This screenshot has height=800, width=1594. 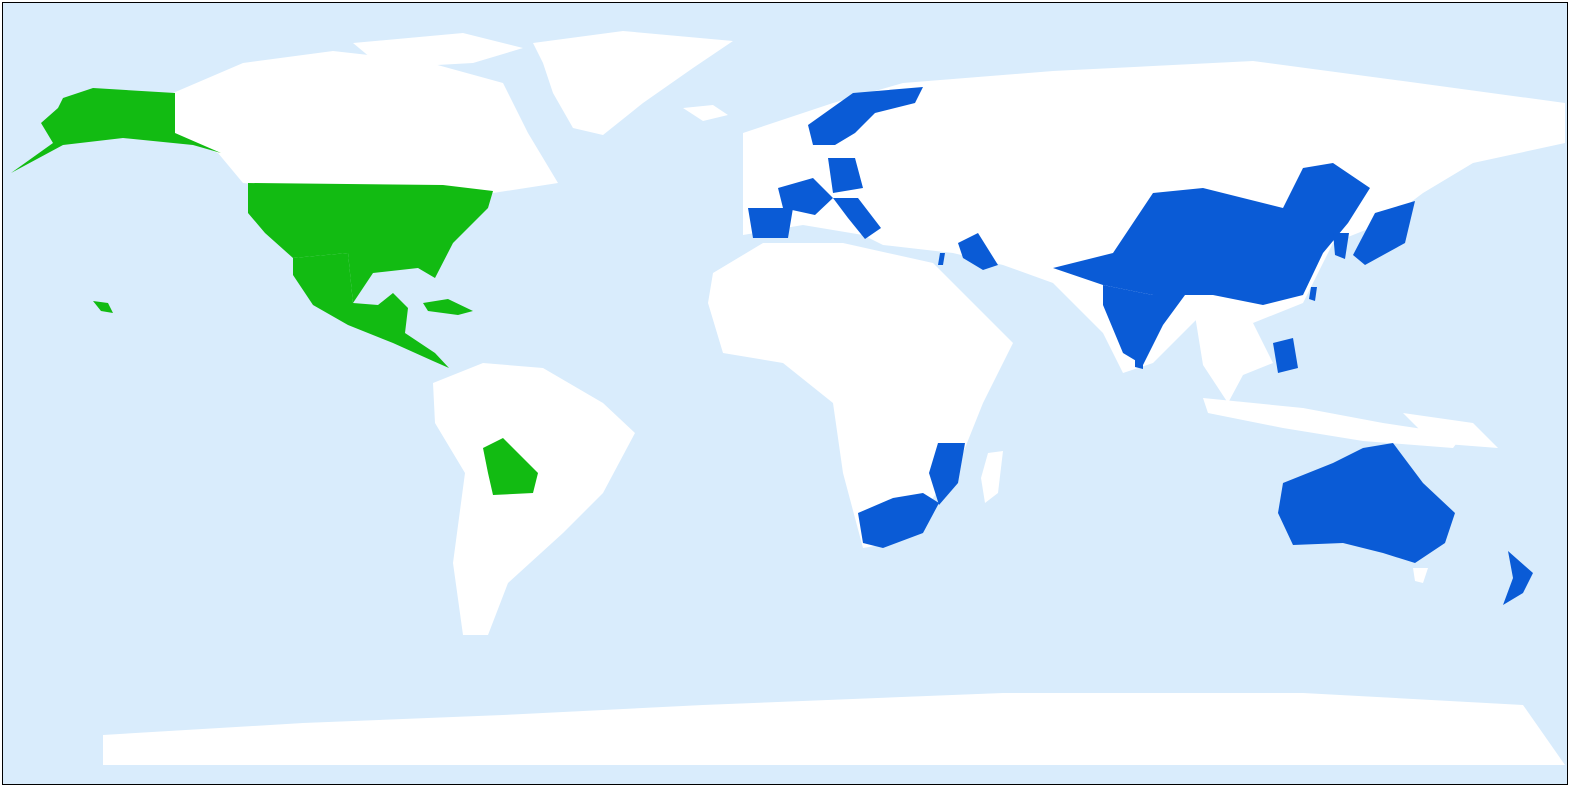 I want to click on region-taiwan, so click(x=1313, y=294).